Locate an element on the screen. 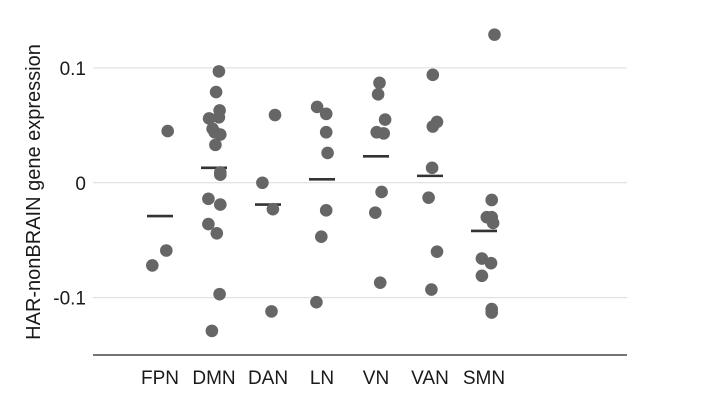 This screenshot has height=400, width=709. x-tick-label: VAN is located at coordinates (430, 378).